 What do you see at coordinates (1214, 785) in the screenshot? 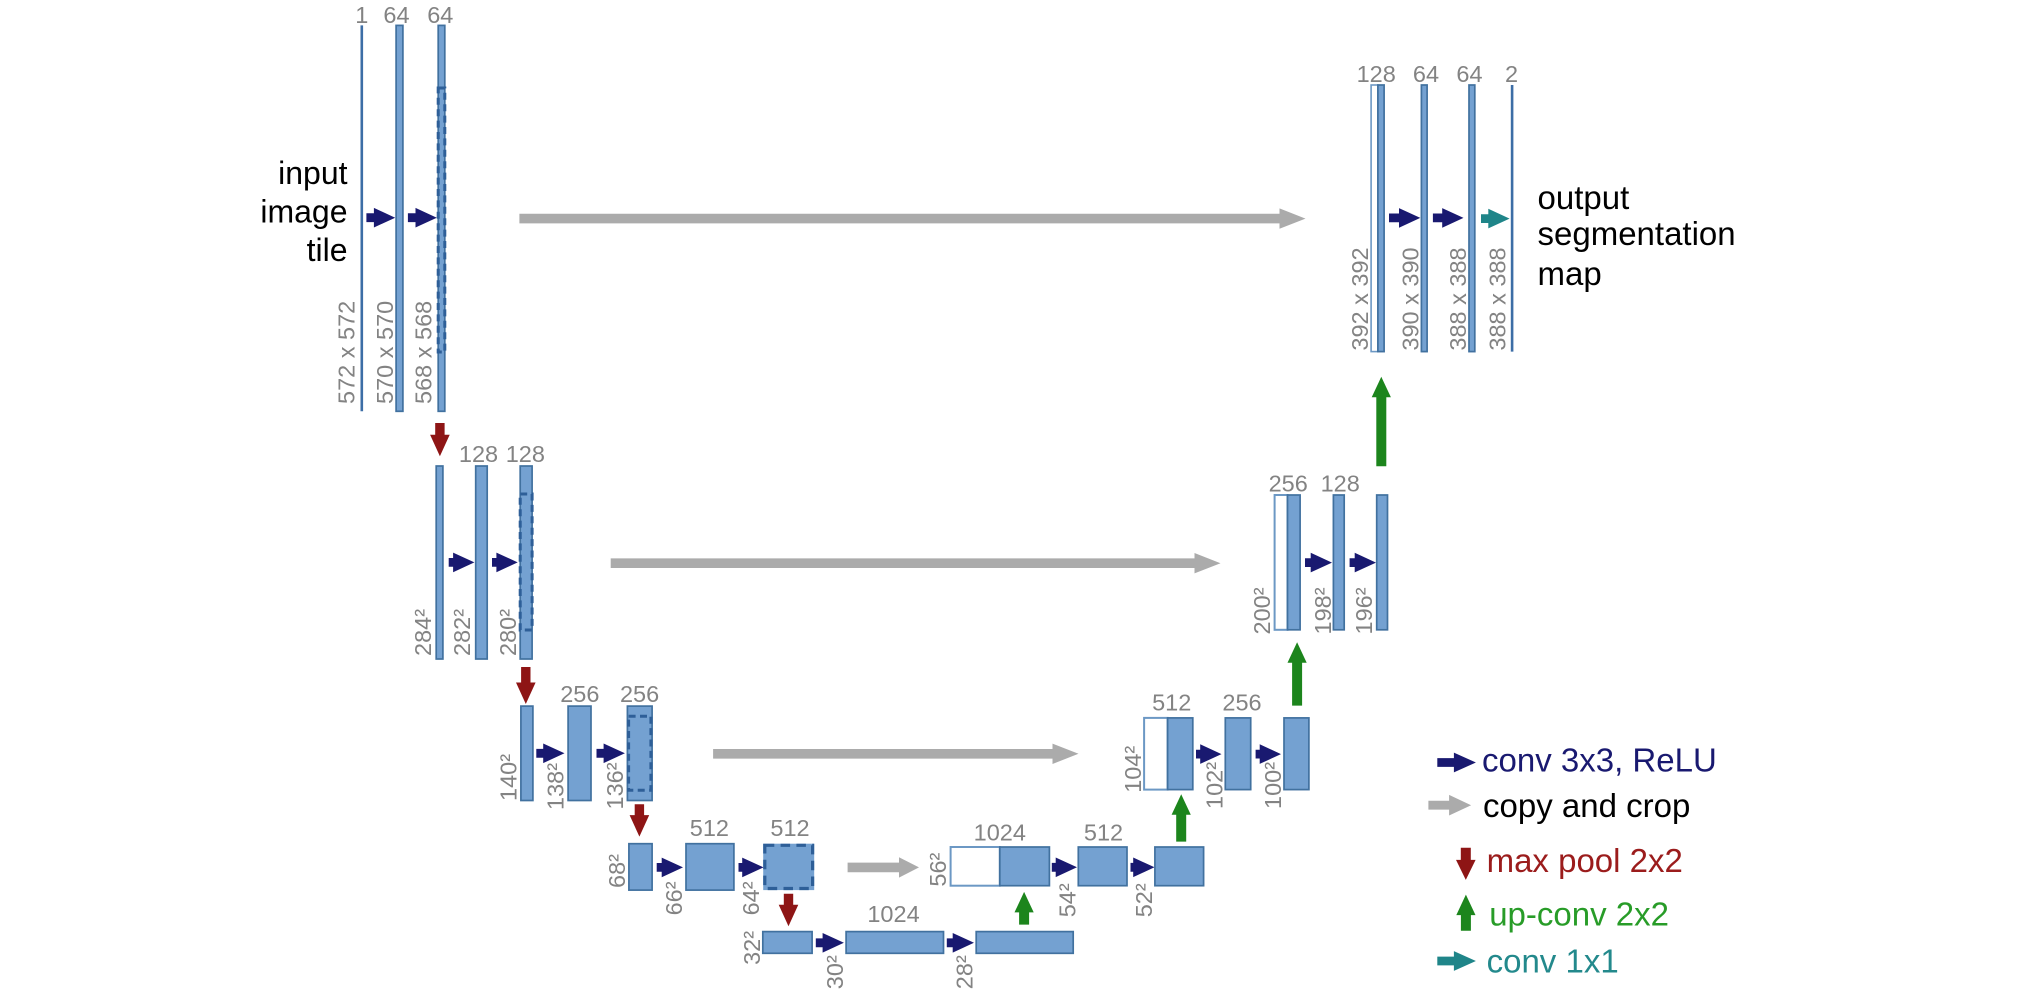
I see `svg-text: 102²` at bounding box center [1214, 785].